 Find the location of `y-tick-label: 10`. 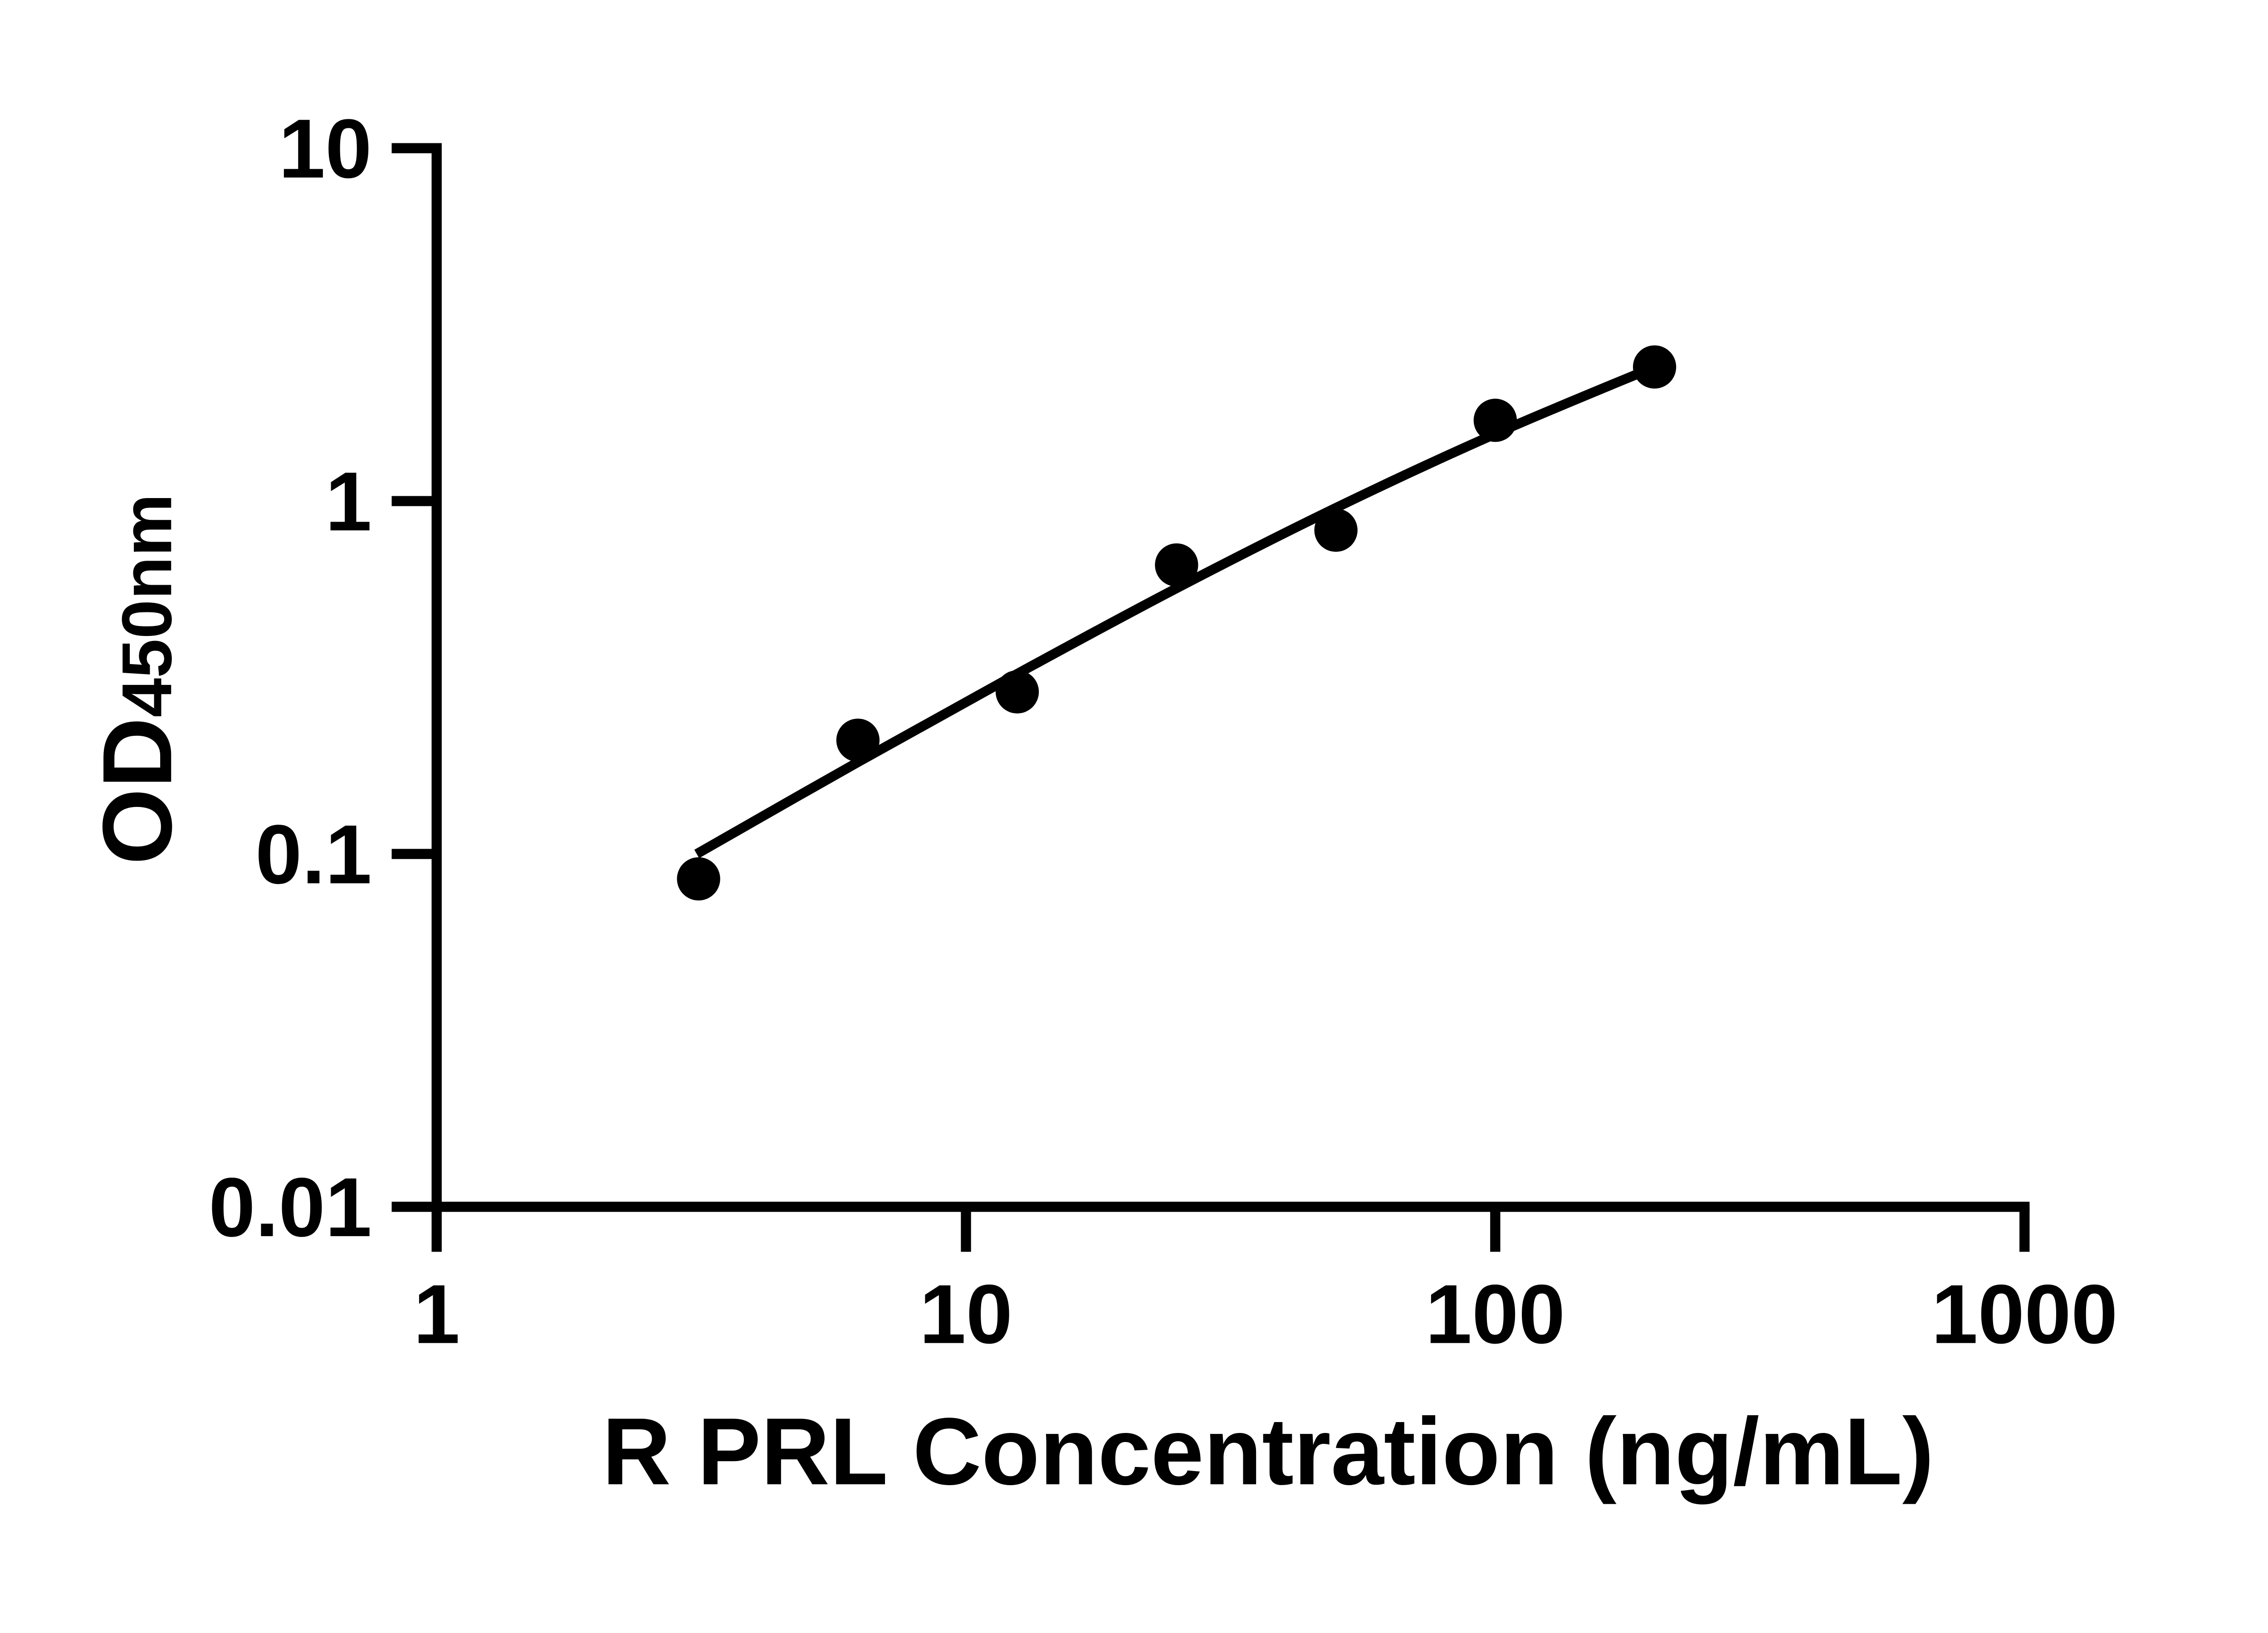

y-tick-label: 10 is located at coordinates (325, 149).